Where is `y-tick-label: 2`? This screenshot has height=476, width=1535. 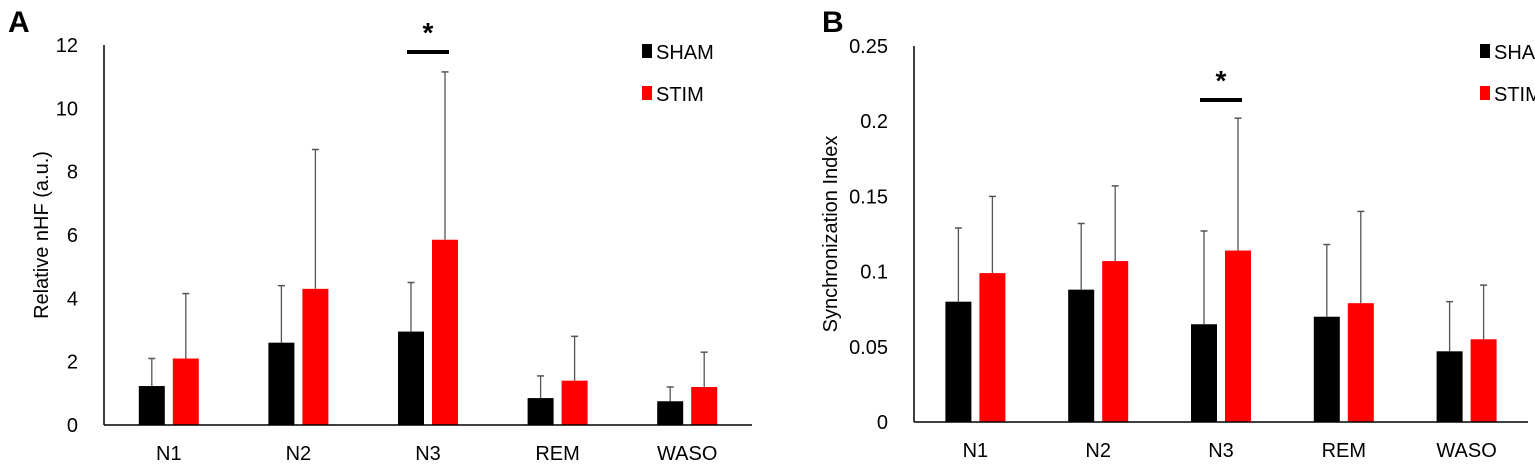
y-tick-label: 2 is located at coordinates (72, 363).